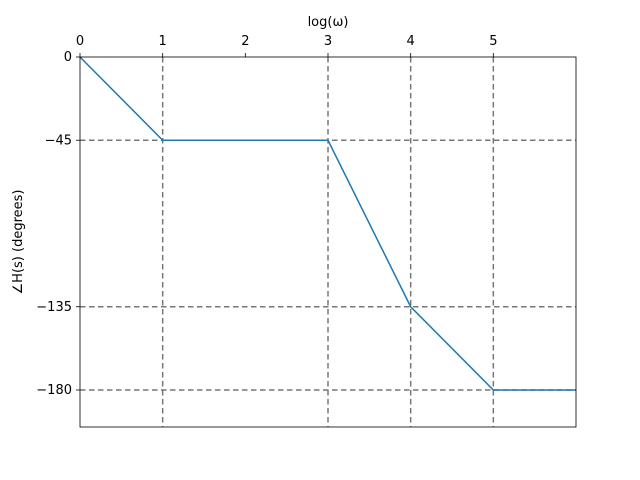  Describe the element at coordinates (328, 41) in the screenshot. I see `x-tick-label: 3` at that location.